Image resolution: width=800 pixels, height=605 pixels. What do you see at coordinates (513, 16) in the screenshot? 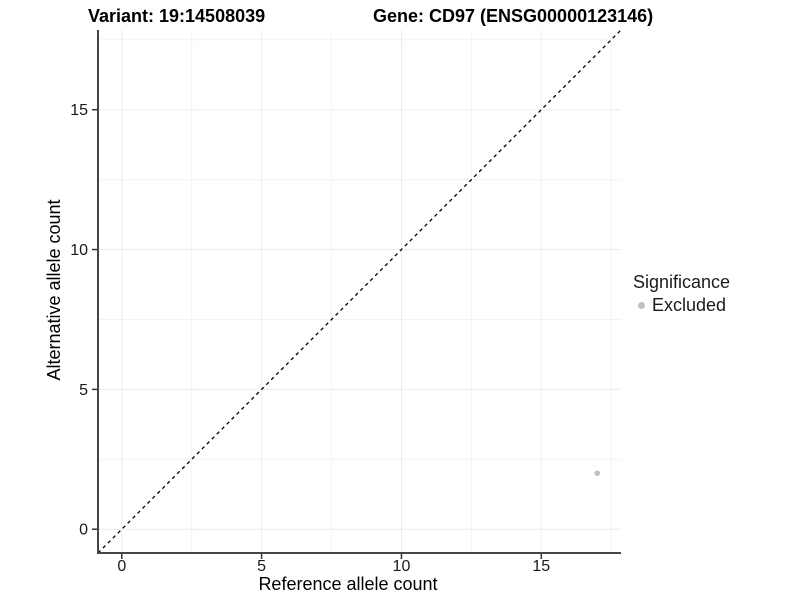
I see `gene-title: Gene: CD97 (ENSG00000123146)` at bounding box center [513, 16].